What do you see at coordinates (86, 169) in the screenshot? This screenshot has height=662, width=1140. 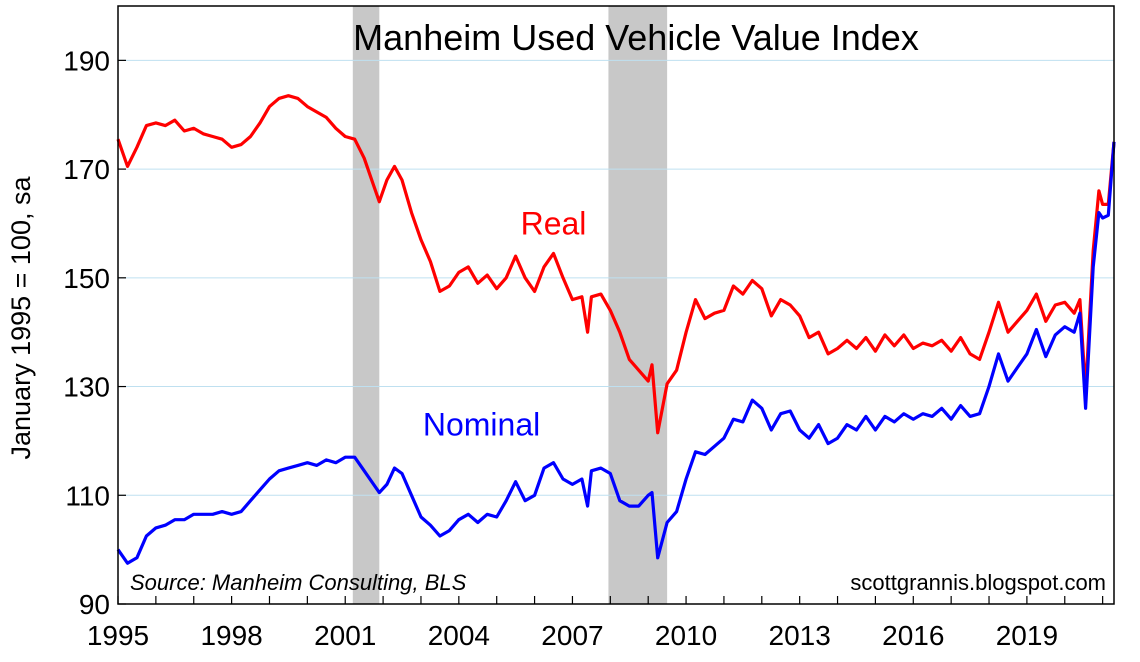 I see `y-tick-label: 170` at bounding box center [86, 169].